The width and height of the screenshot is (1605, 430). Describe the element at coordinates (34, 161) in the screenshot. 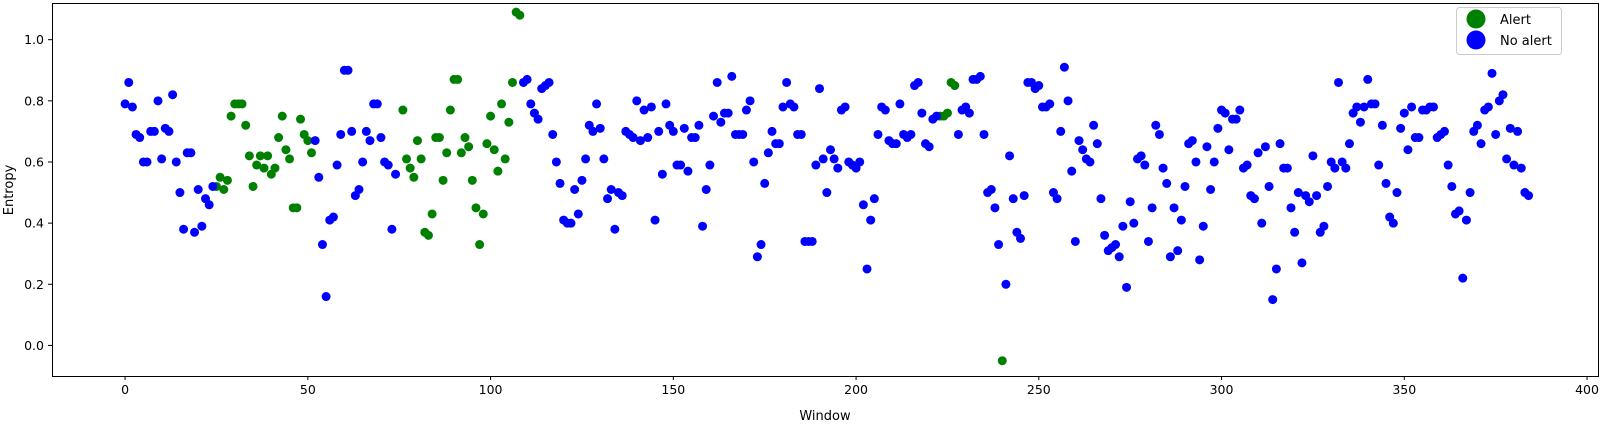

I see `y-tick-label: 0.6` at that location.